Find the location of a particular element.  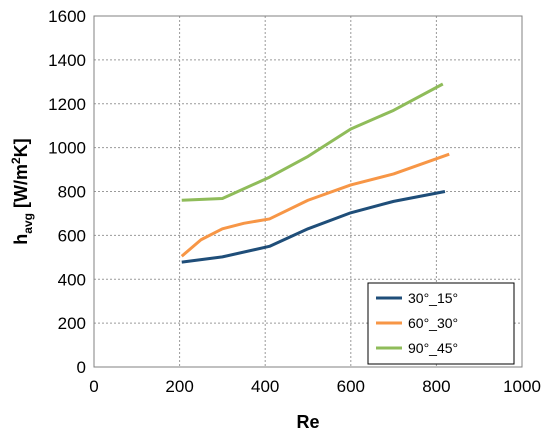

x-tick-label: 800 is located at coordinates (436, 386).